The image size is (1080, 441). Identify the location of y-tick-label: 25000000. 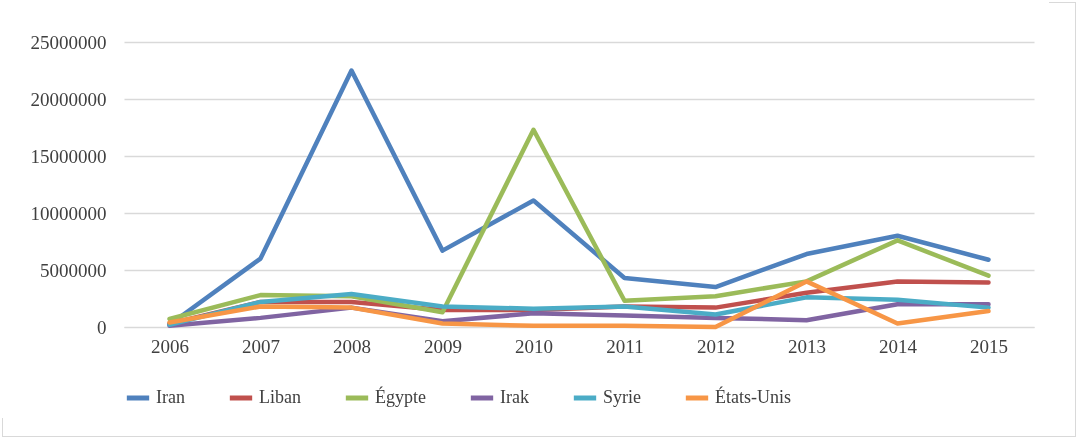
(68, 42).